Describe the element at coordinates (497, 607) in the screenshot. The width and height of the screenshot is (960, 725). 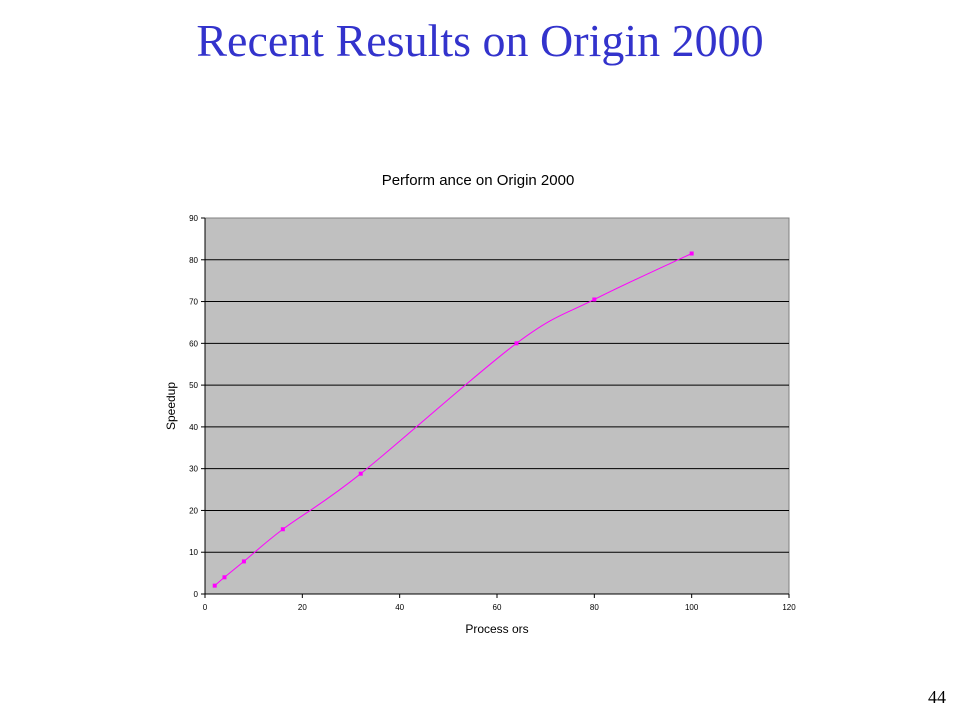
I see `x-tick-label: 60` at that location.